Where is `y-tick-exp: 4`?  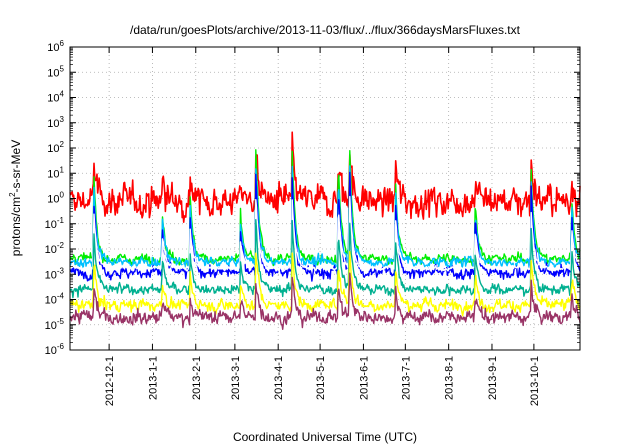
y-tick-exp: 4 is located at coordinates (62, 94).